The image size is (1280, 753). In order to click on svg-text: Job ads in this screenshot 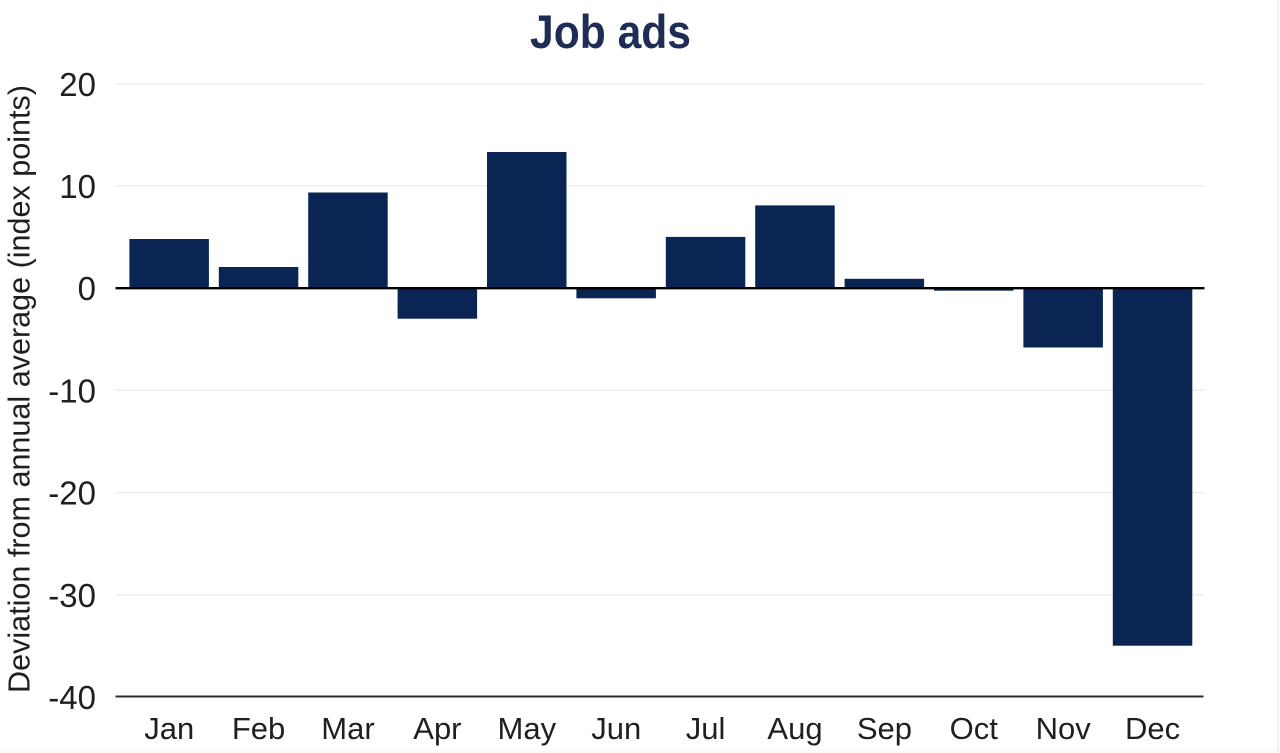, I will do `click(610, 31)`.